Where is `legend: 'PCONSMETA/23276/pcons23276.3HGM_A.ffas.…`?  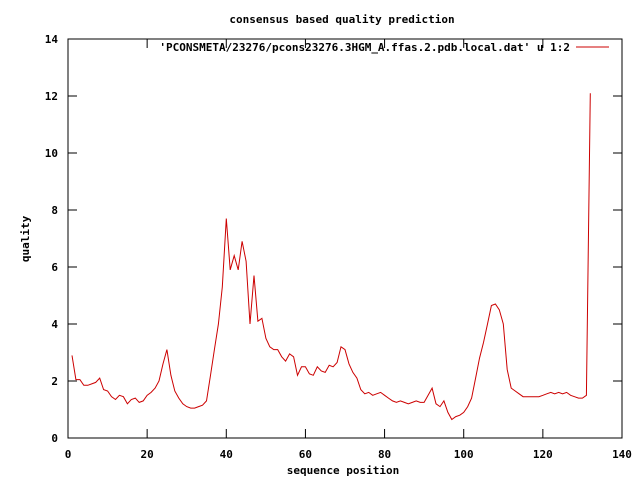
legend: 'PCONSMETA/23276/pcons23276.3HGM_A.ffas.… is located at coordinates (384, 47).